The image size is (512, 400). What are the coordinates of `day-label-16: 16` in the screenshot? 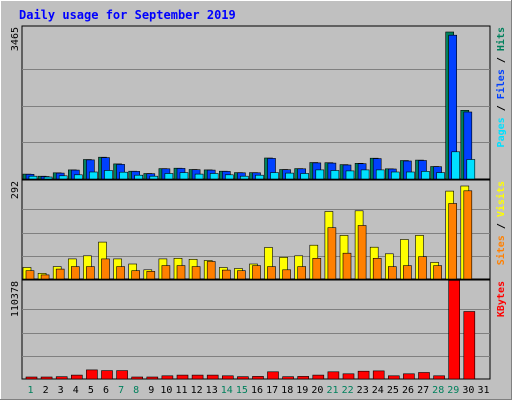 It's located at (257, 390).